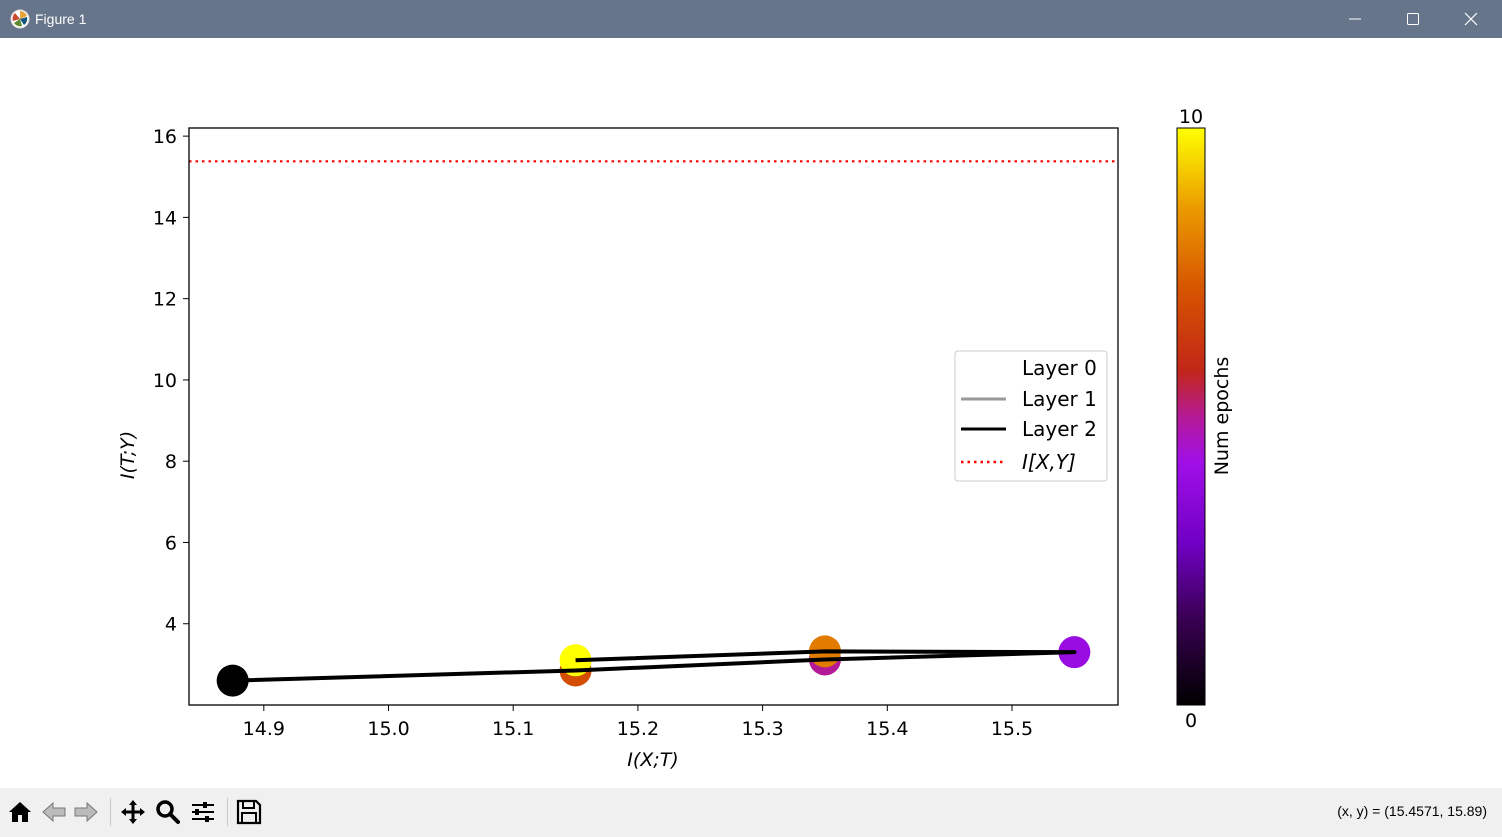  Describe the element at coordinates (1031, 416) in the screenshot. I see `legend-box` at that location.